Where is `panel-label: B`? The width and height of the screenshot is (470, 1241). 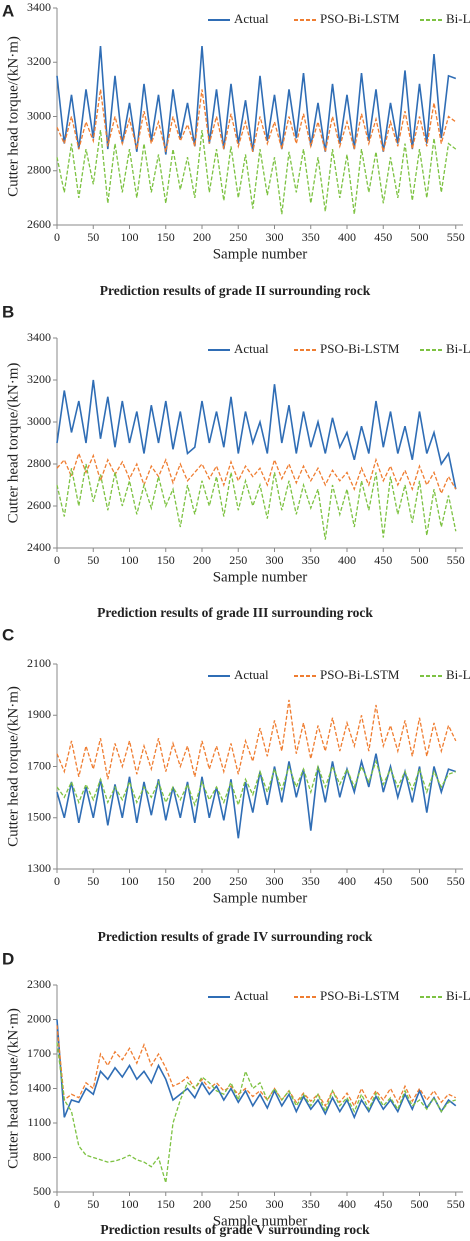 panel-label: B is located at coordinates (8, 311).